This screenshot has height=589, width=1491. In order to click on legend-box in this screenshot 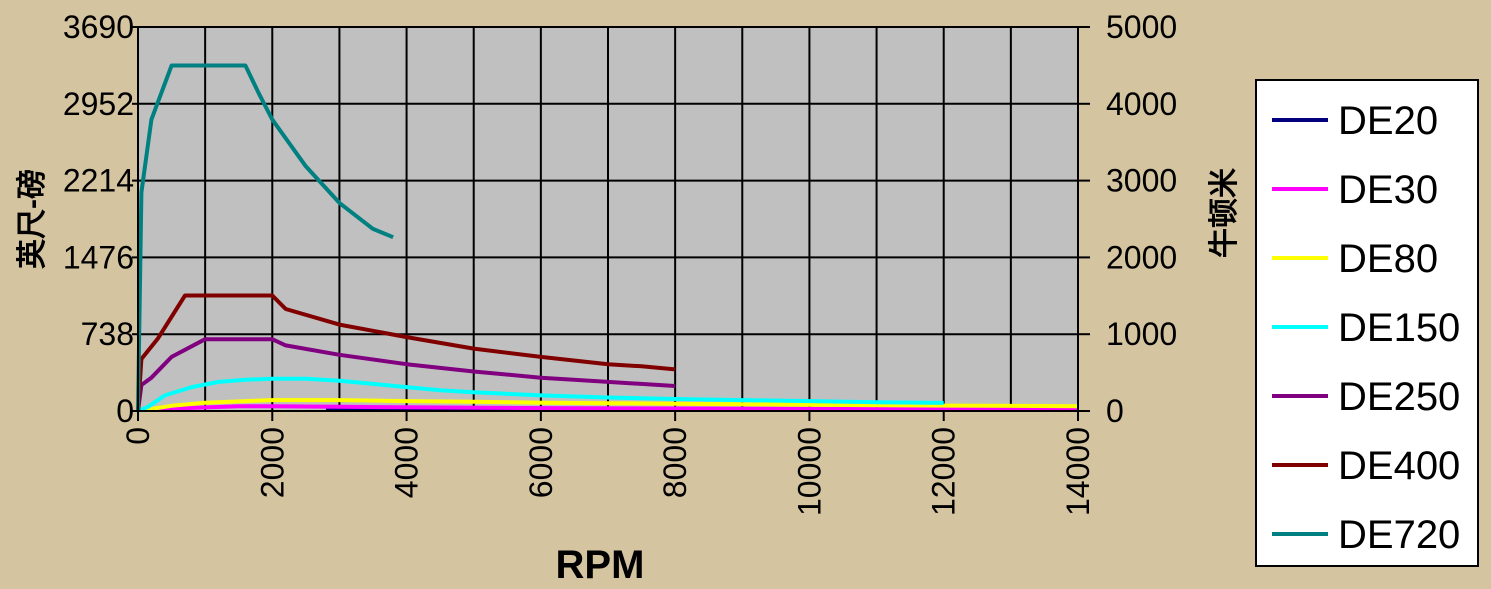, I will do `click(1367, 323)`.